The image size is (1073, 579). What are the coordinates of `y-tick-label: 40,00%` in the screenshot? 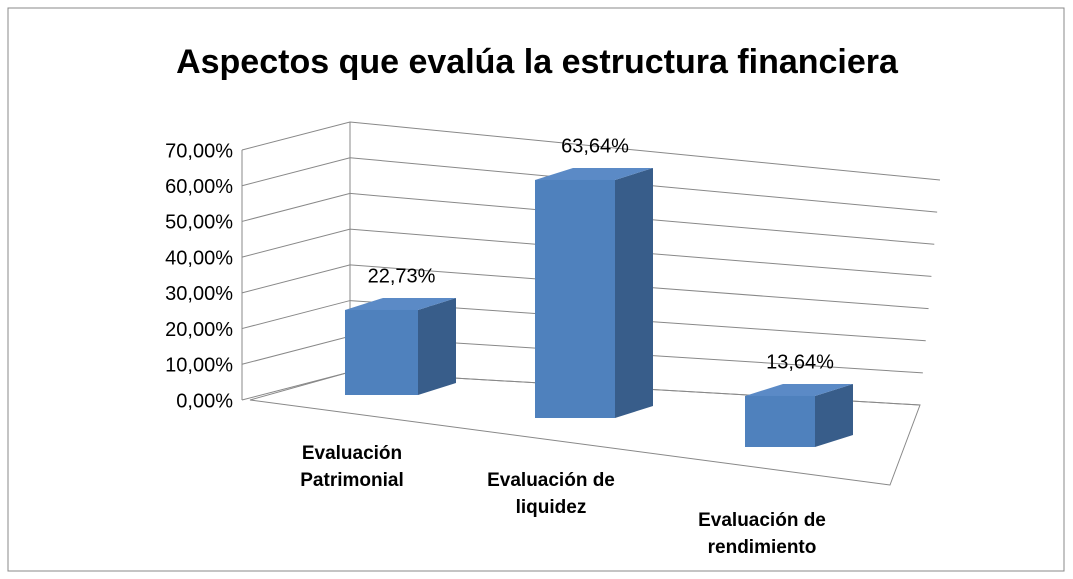 It's located at (199, 258).